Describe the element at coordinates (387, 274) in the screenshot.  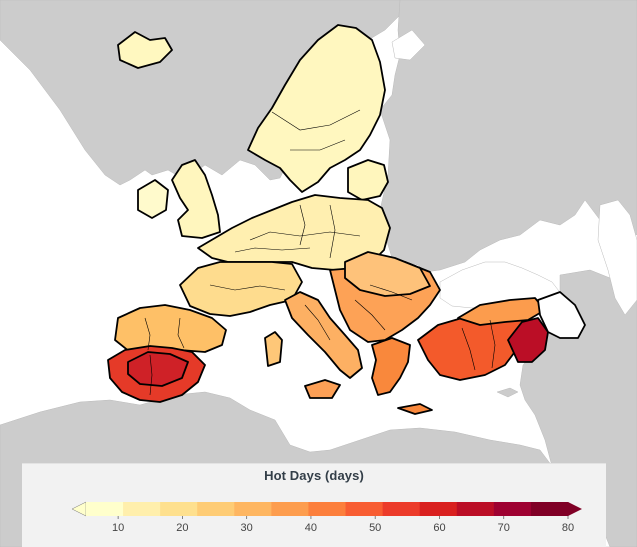
I see `region-hungary-romania` at that location.